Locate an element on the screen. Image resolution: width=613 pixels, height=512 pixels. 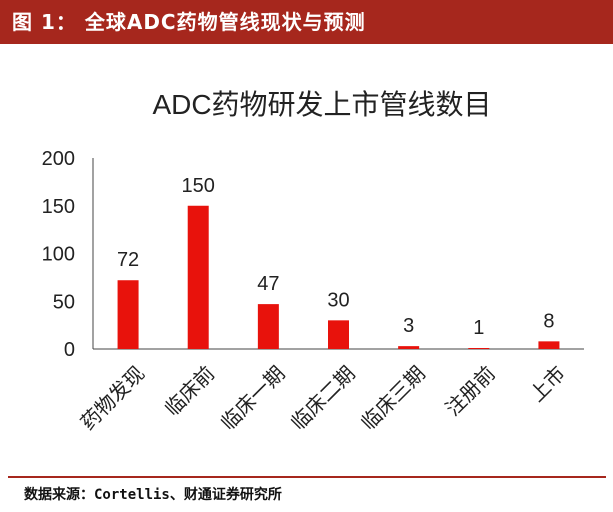
data-label: 47 is located at coordinates (268, 284).